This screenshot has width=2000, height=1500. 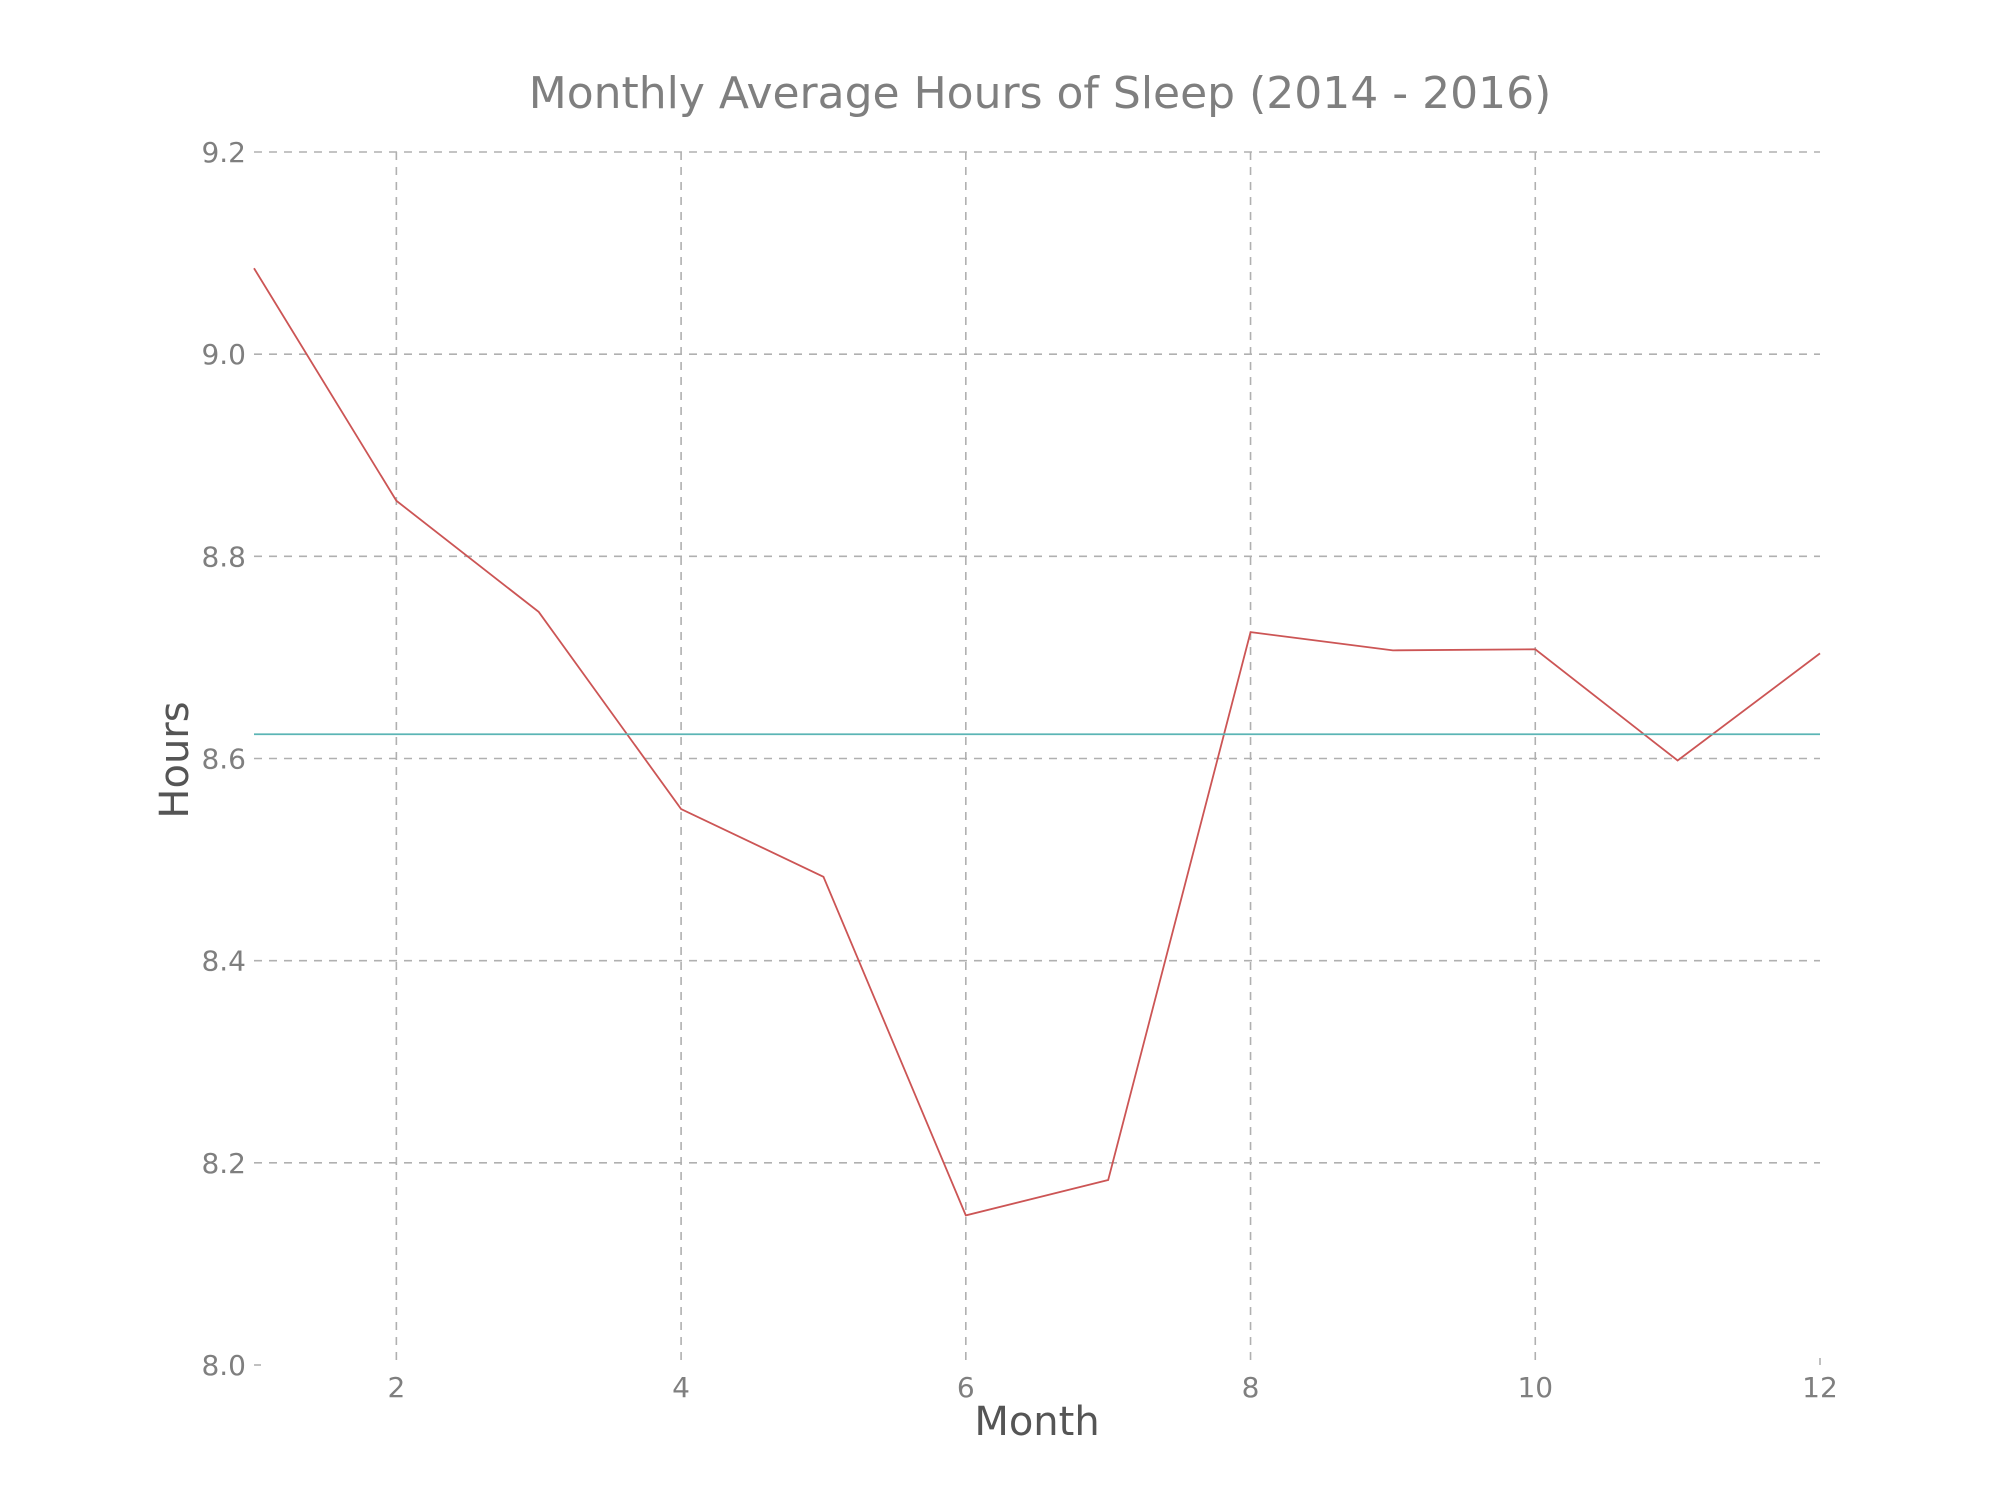 I want to click on y-tick-label: 9.2, so click(x=223, y=152).